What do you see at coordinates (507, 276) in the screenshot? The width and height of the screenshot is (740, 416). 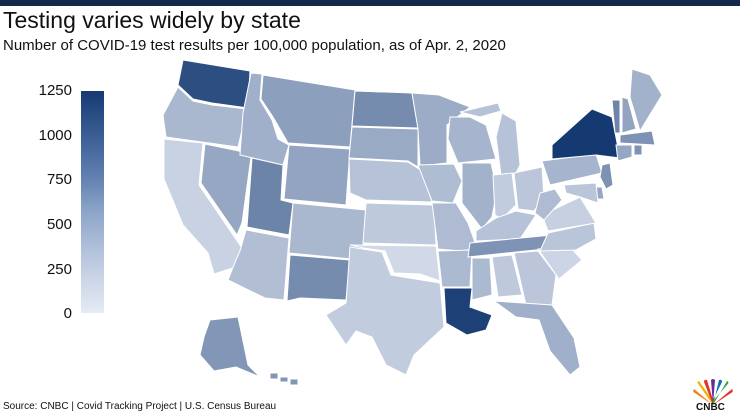 I see `state-al` at bounding box center [507, 276].